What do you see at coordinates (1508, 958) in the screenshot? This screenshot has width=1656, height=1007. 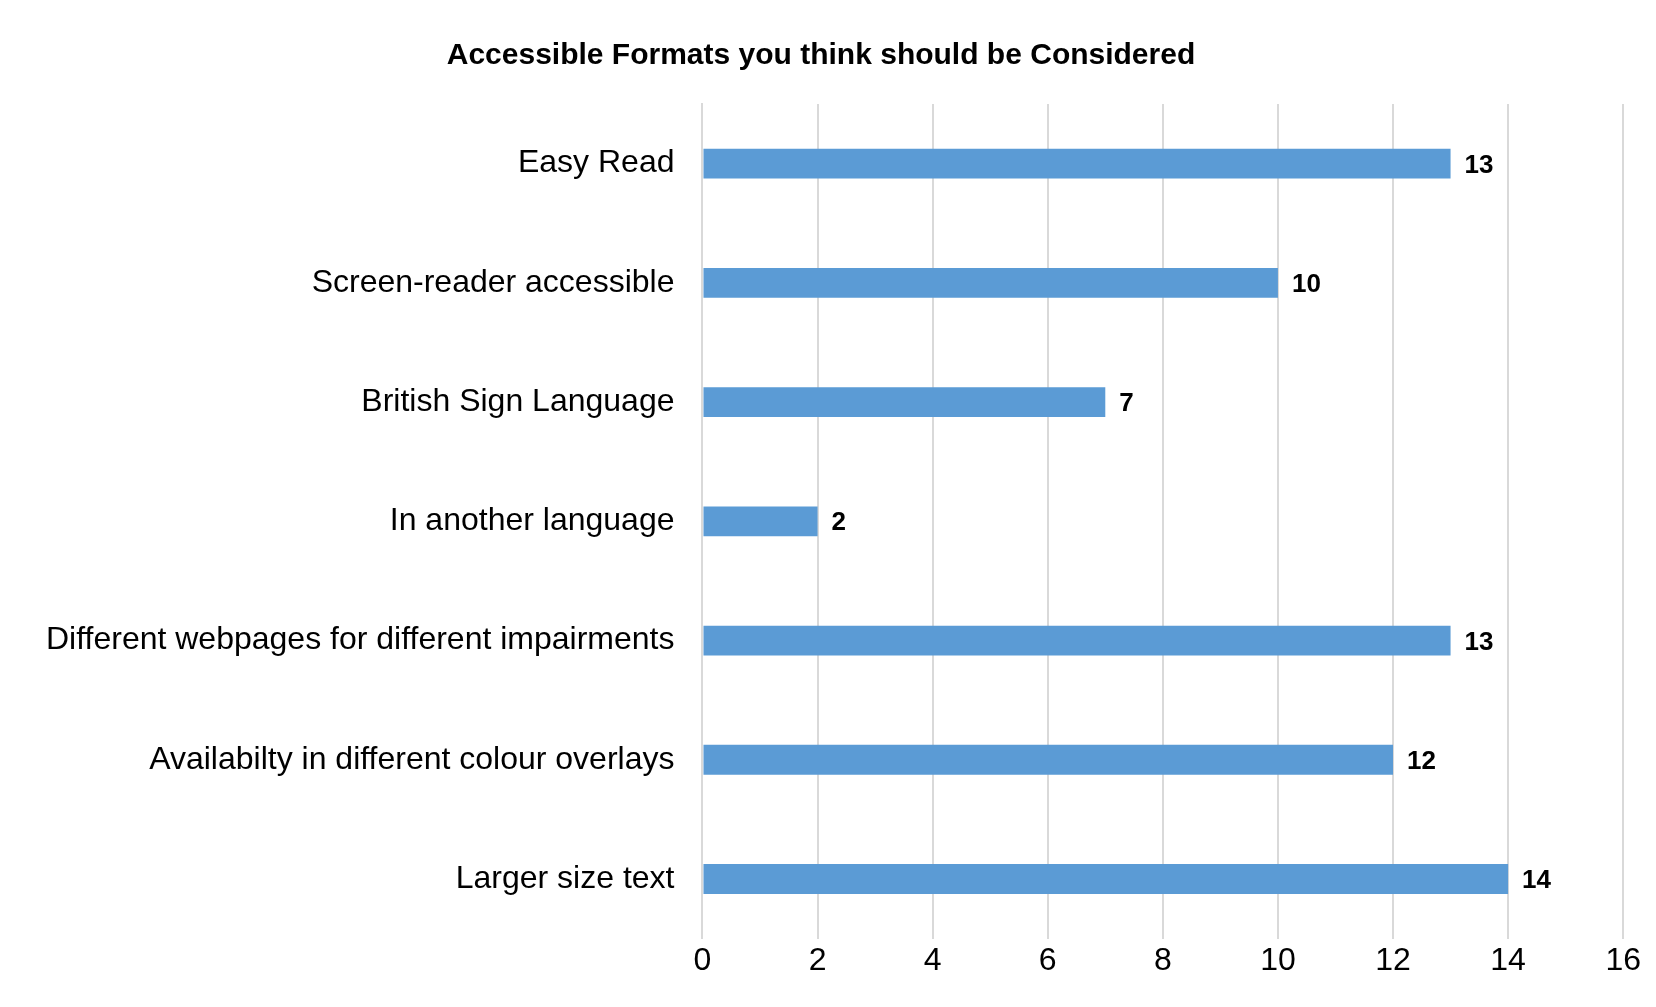 I see `x-tick-label: 14` at bounding box center [1508, 958].